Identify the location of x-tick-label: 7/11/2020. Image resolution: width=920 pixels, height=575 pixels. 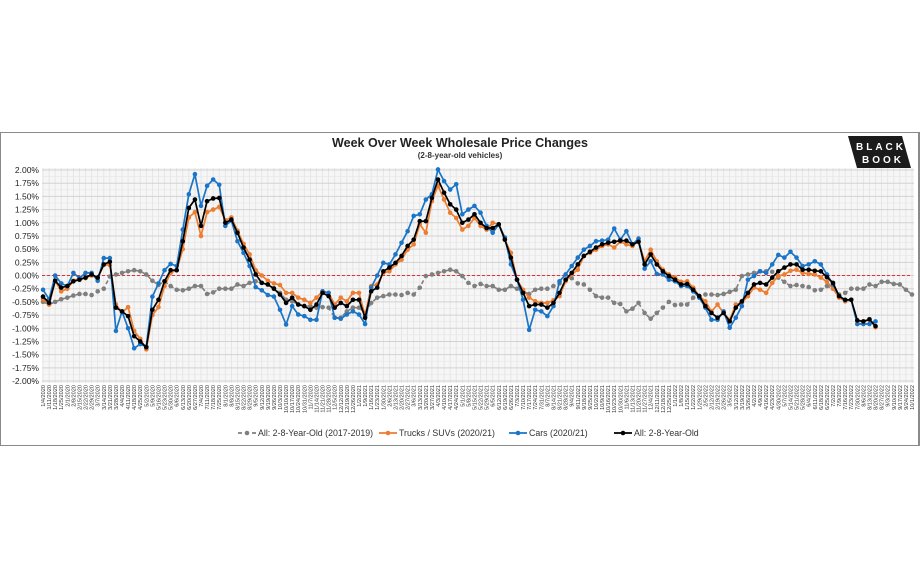
(208, 397).